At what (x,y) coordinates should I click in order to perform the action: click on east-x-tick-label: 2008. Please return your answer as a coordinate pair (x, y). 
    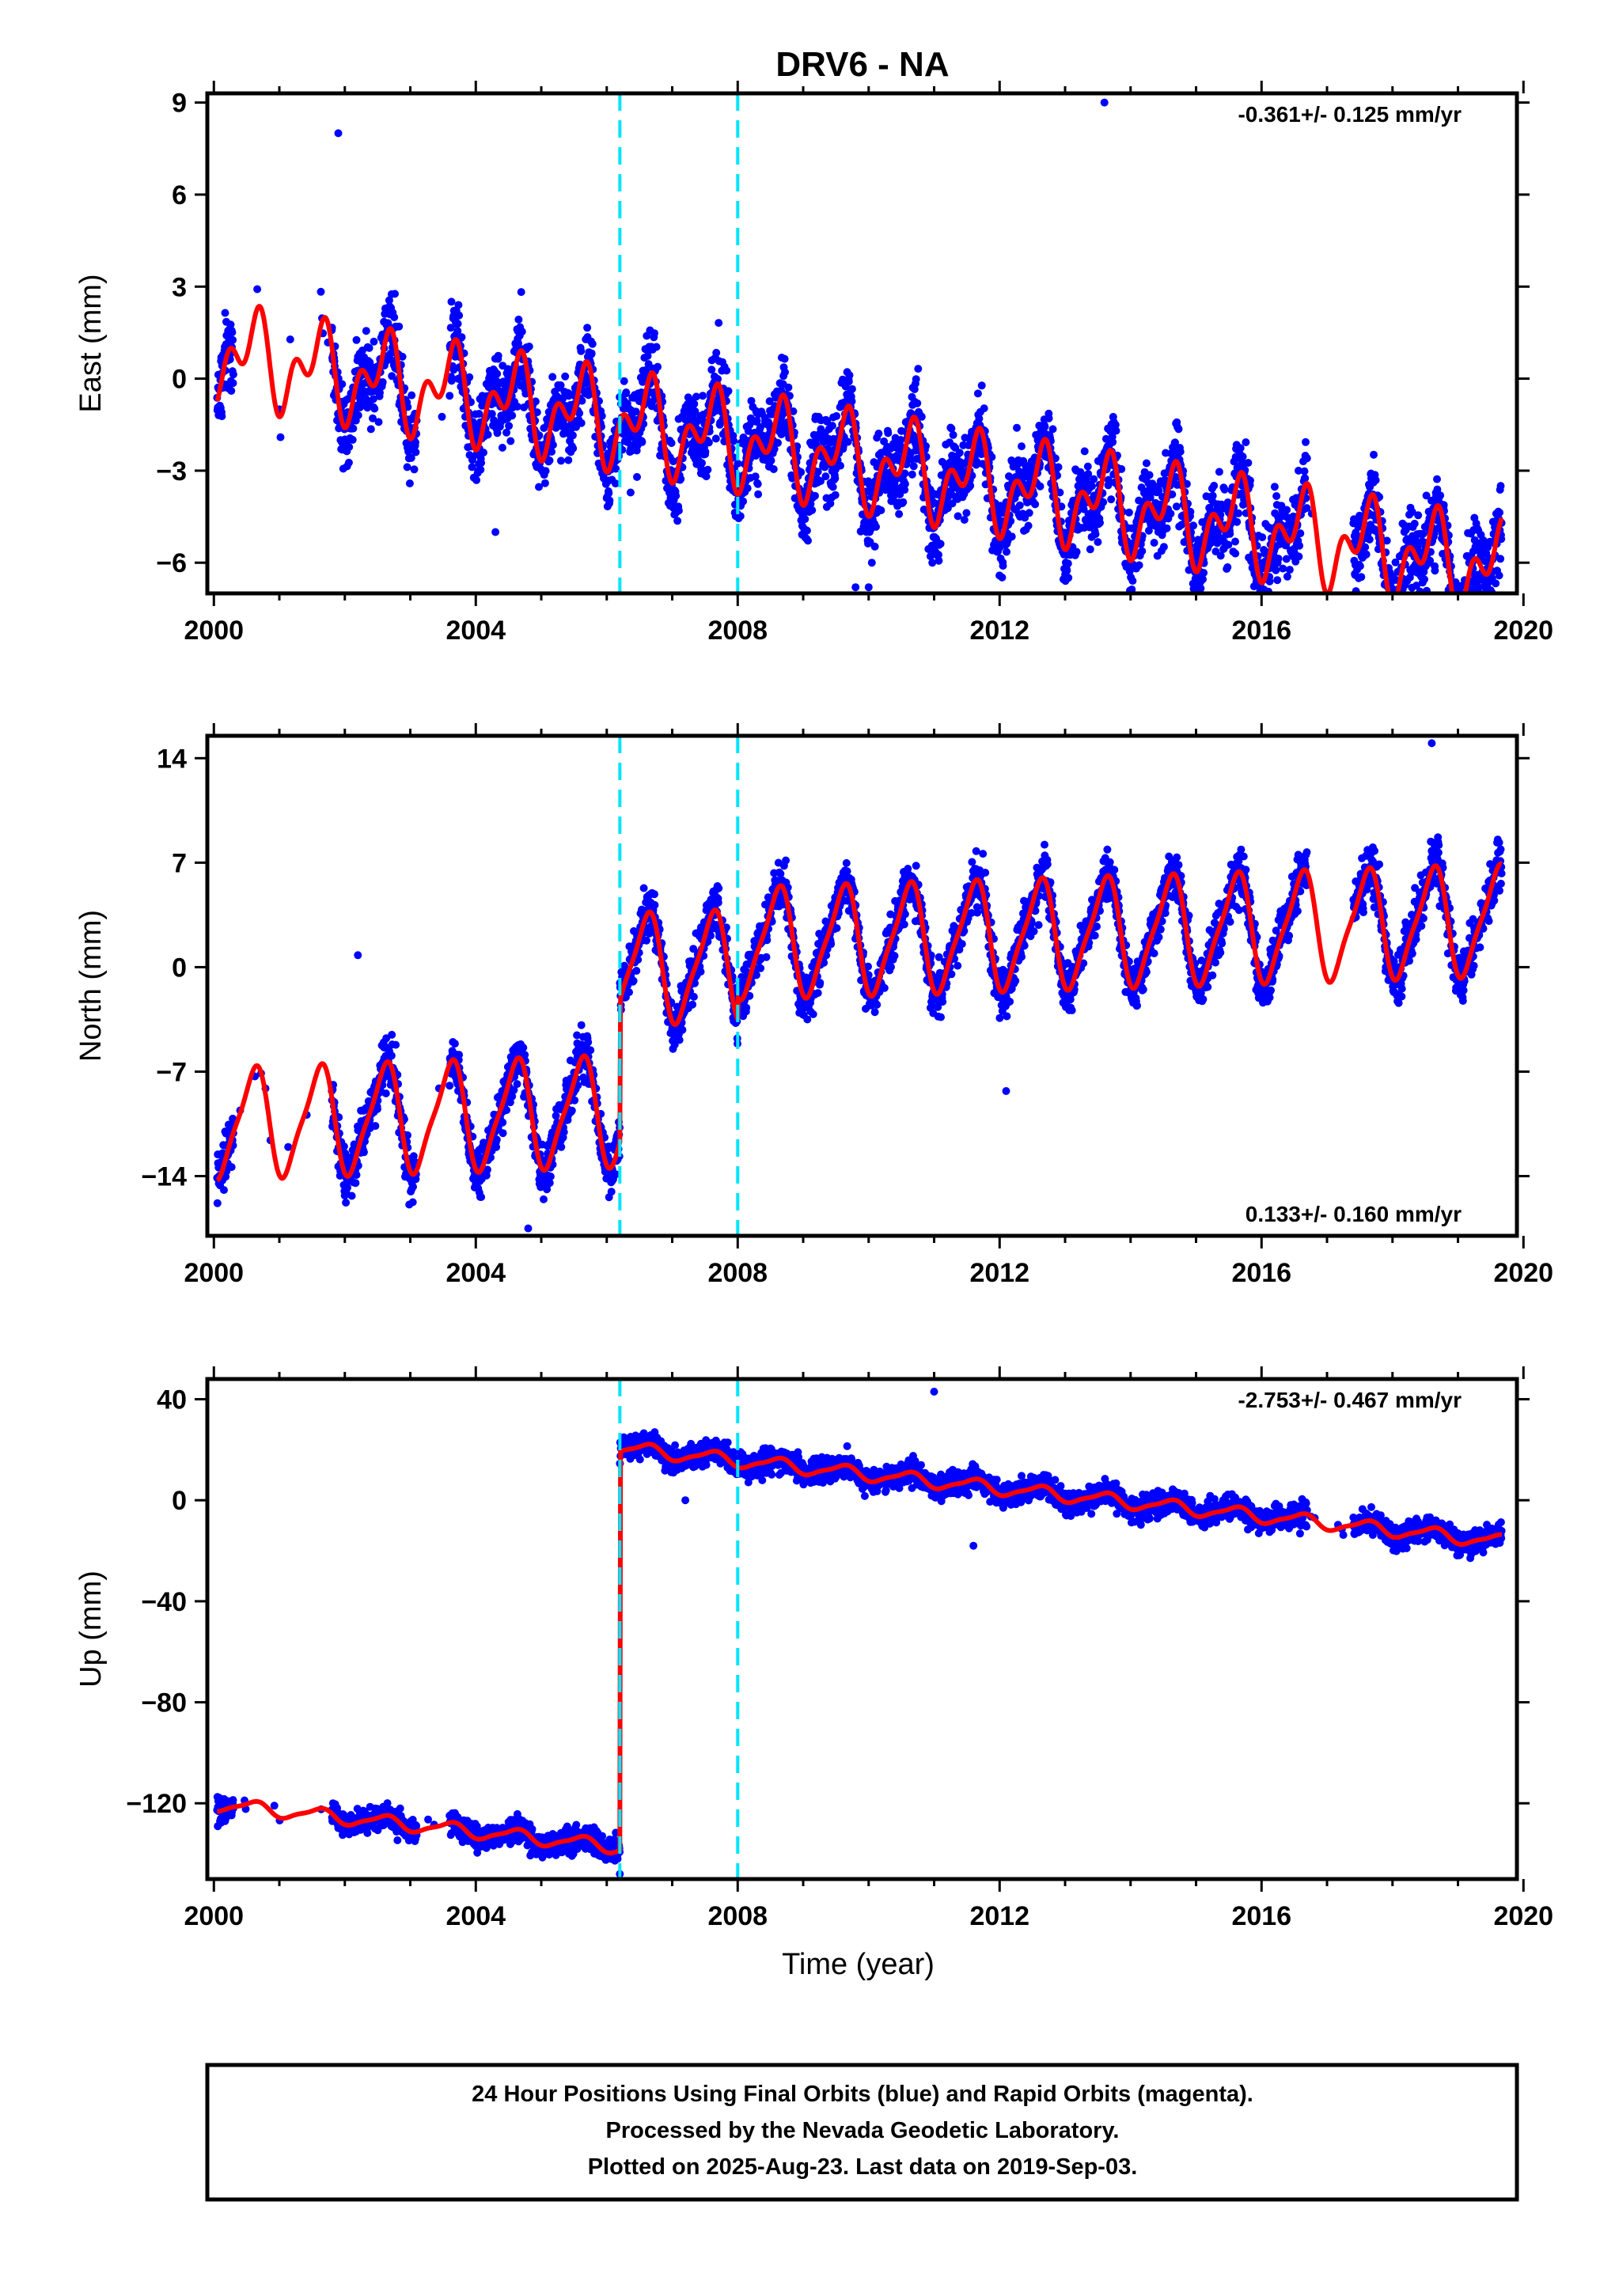
    Looking at the image, I should click on (737, 631).